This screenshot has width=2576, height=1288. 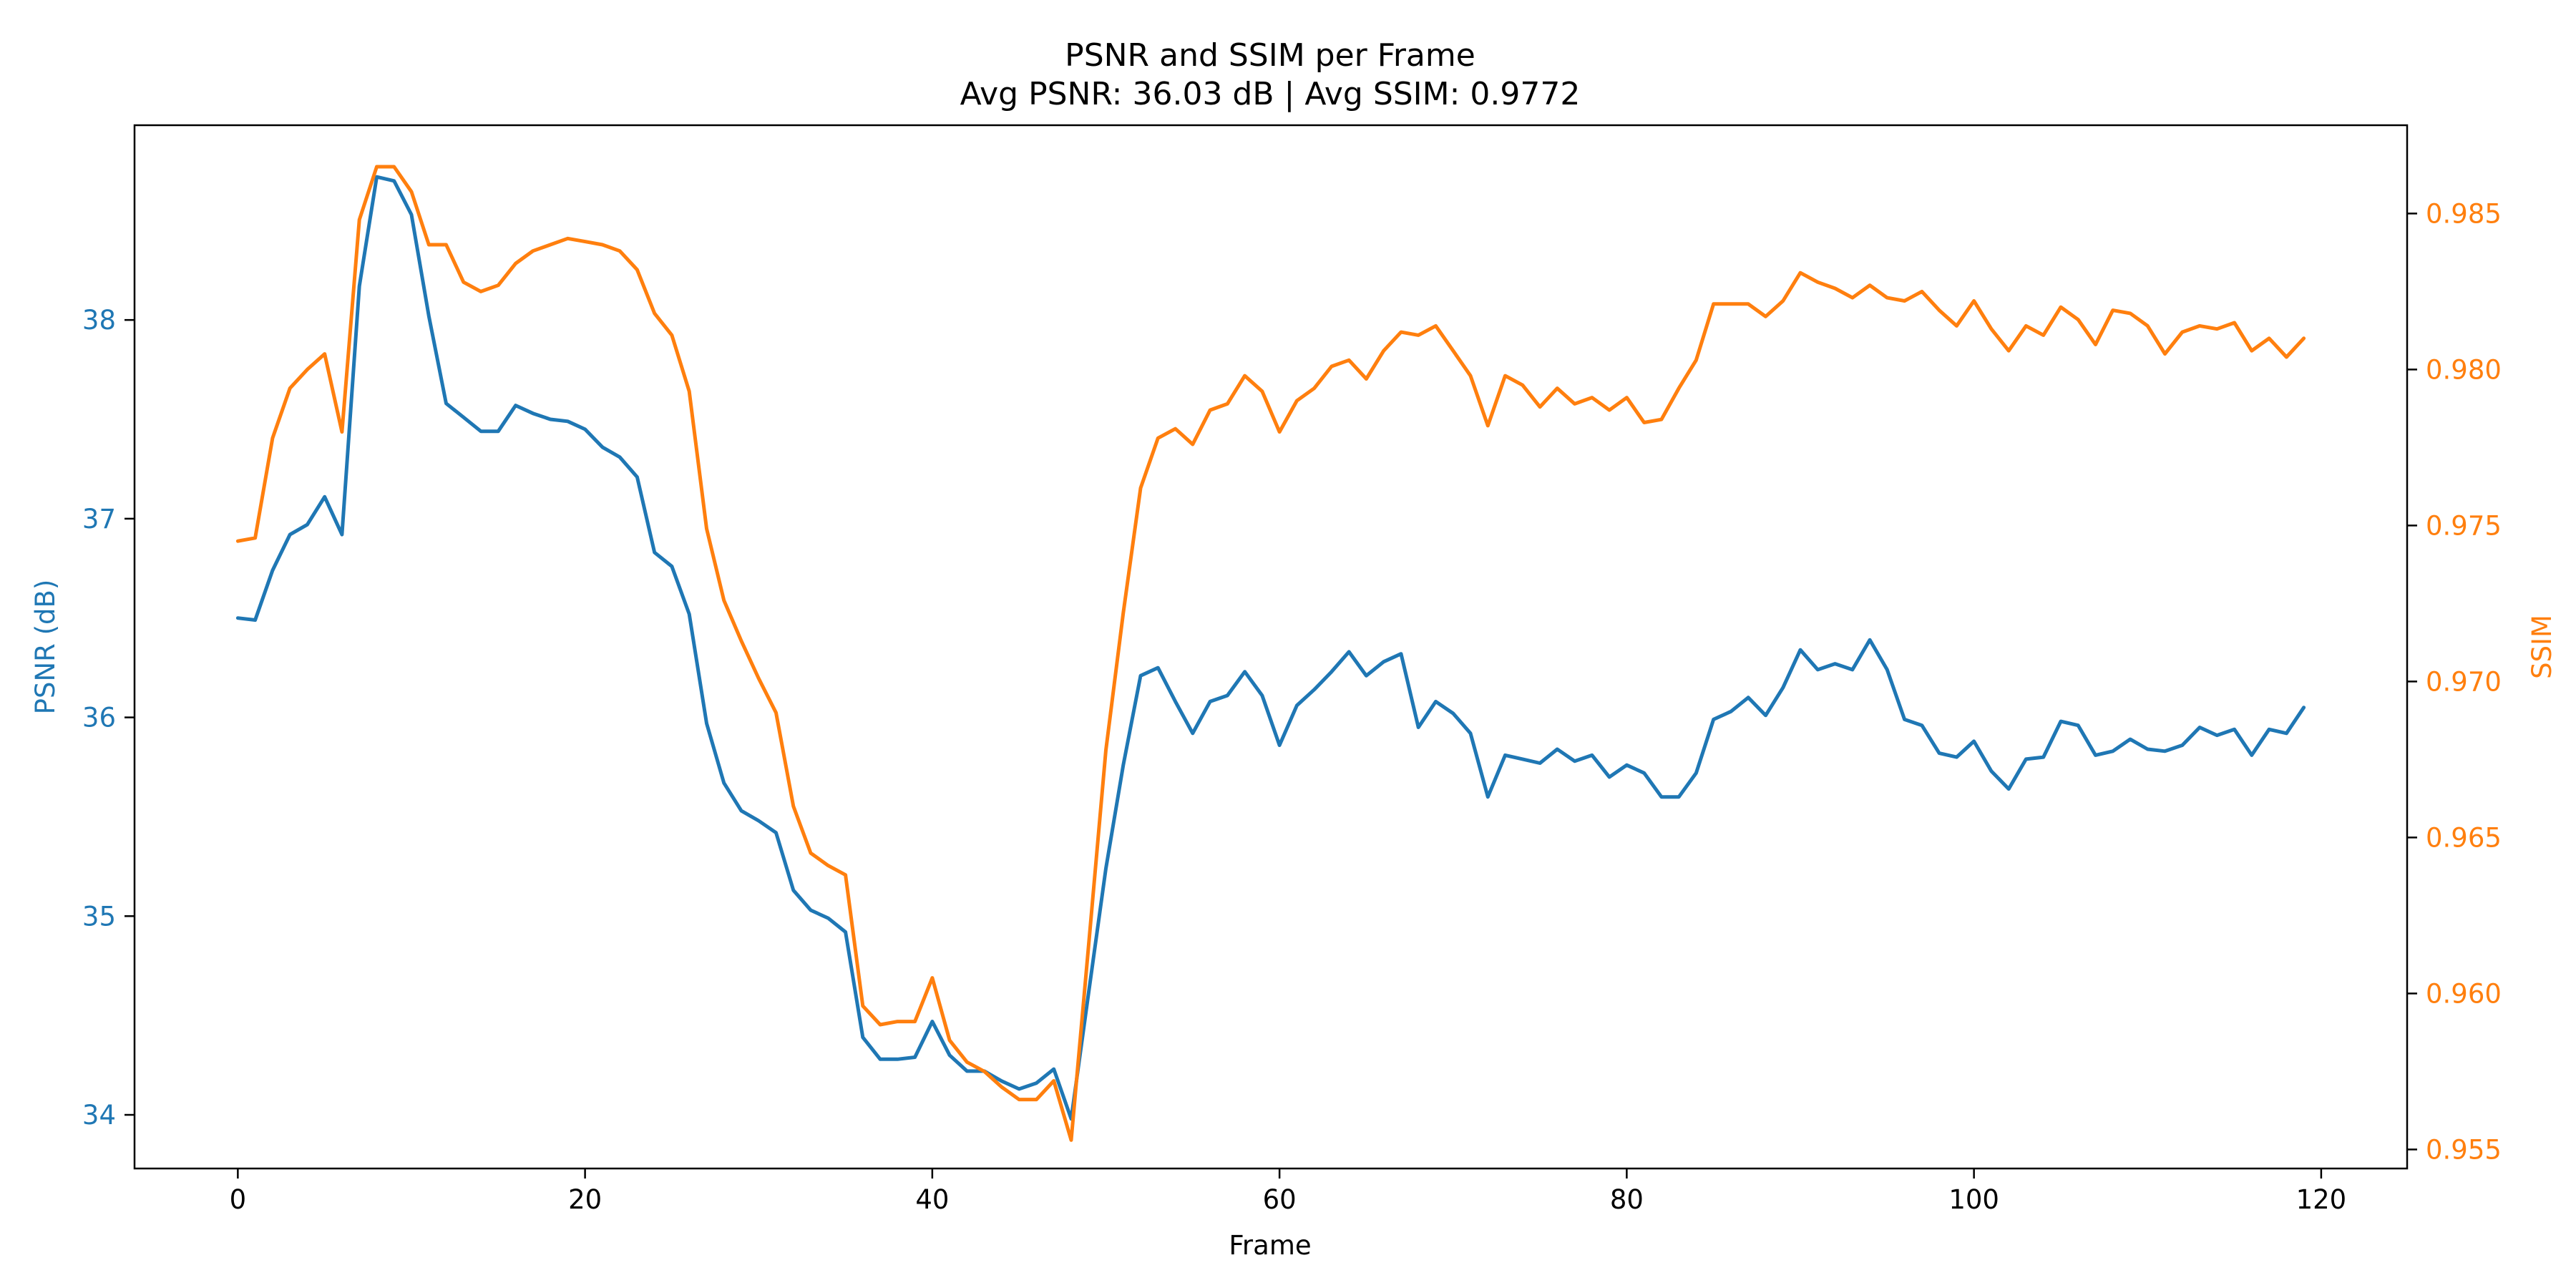 What do you see at coordinates (2464, 993) in the screenshot?
I see `y-right-tick-label: 0.960` at bounding box center [2464, 993].